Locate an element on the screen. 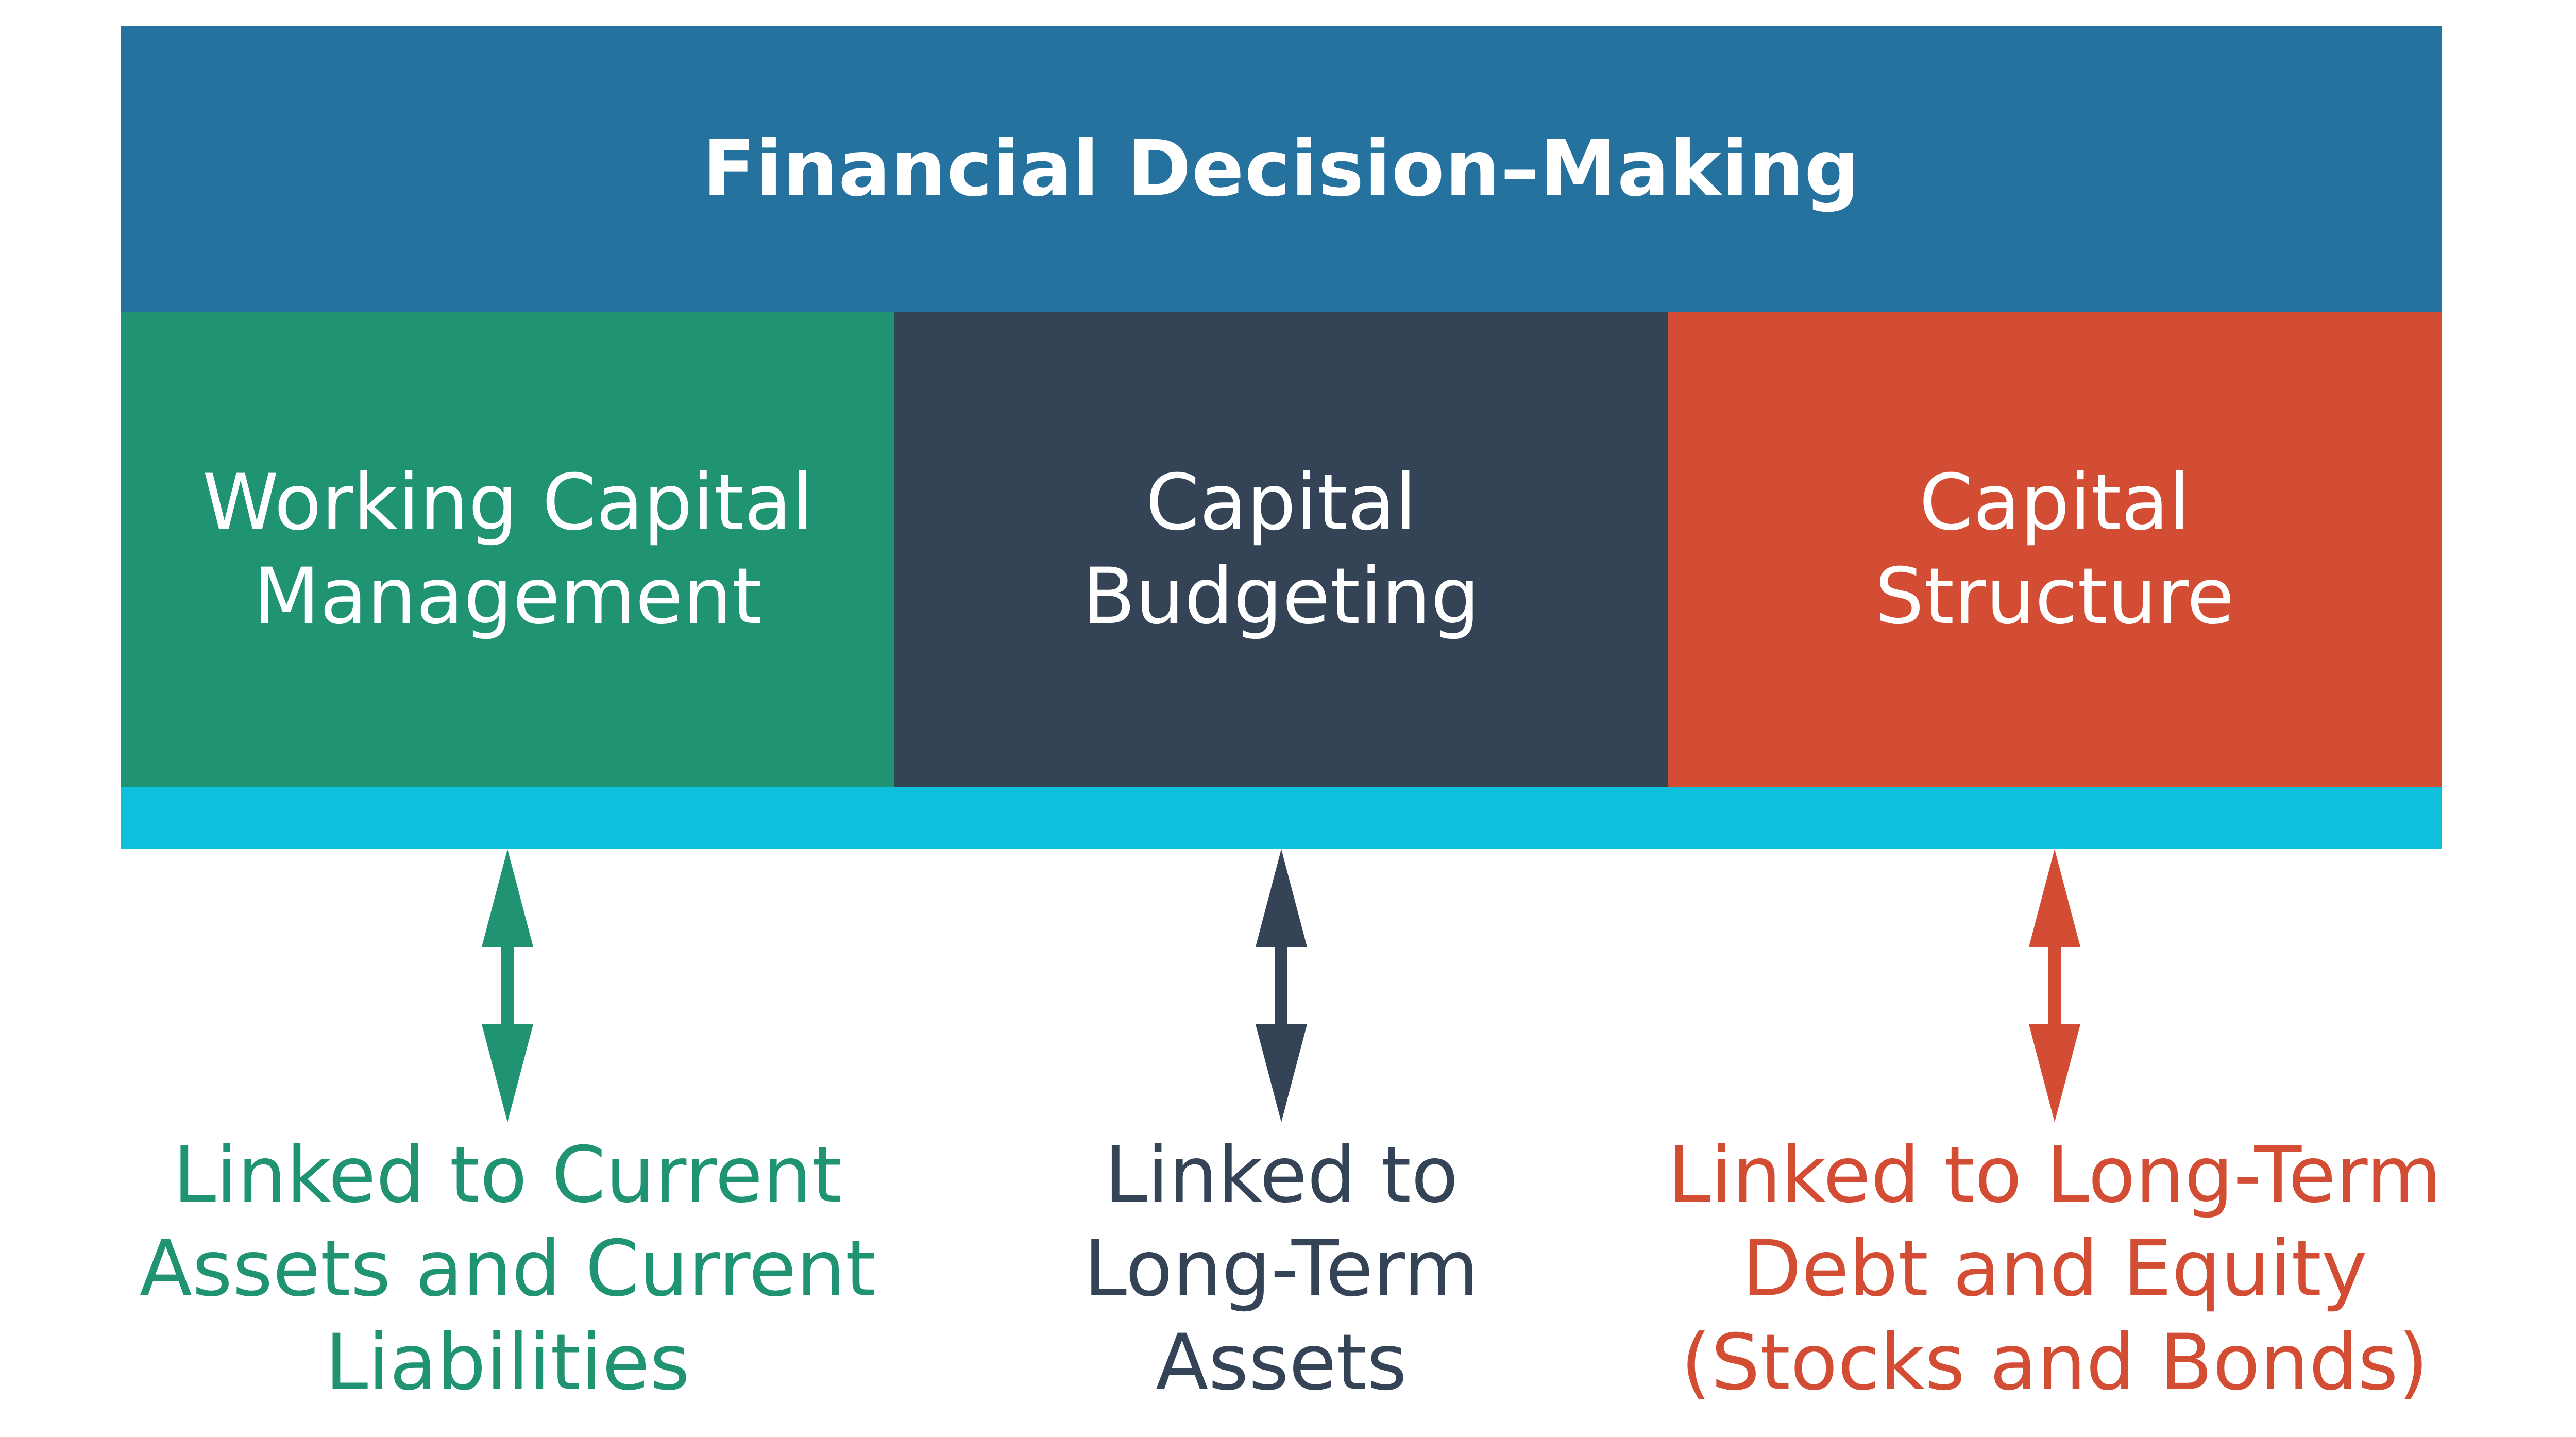 The height and width of the screenshot is (1437, 2576). divider-bar is located at coordinates (1281, 818).